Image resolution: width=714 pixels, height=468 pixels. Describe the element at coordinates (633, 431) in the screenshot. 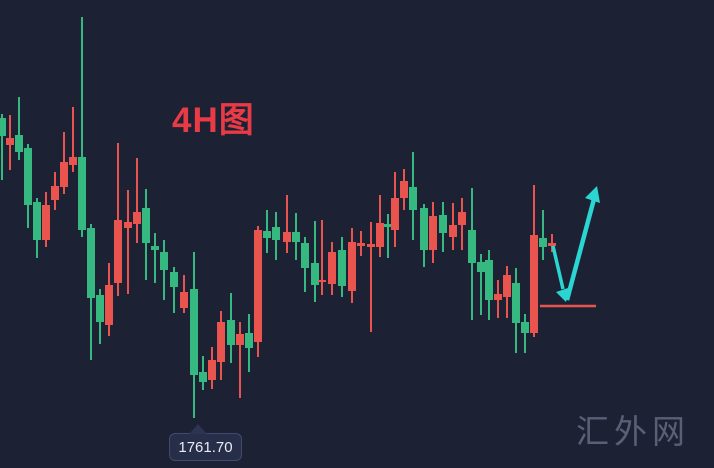

I see `watermark: 汇外网` at that location.